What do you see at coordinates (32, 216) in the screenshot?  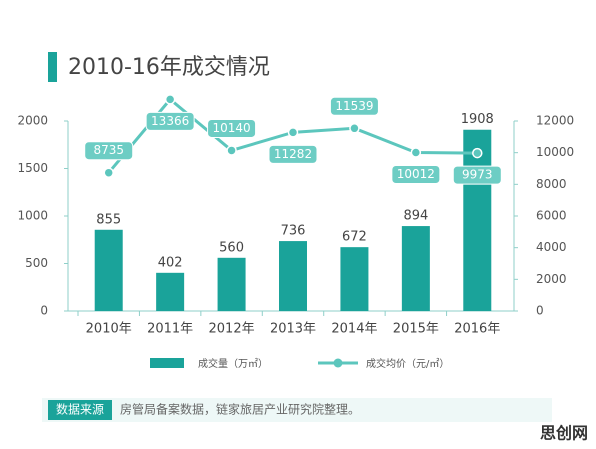 I see `y-tick-label: 1000` at bounding box center [32, 216].